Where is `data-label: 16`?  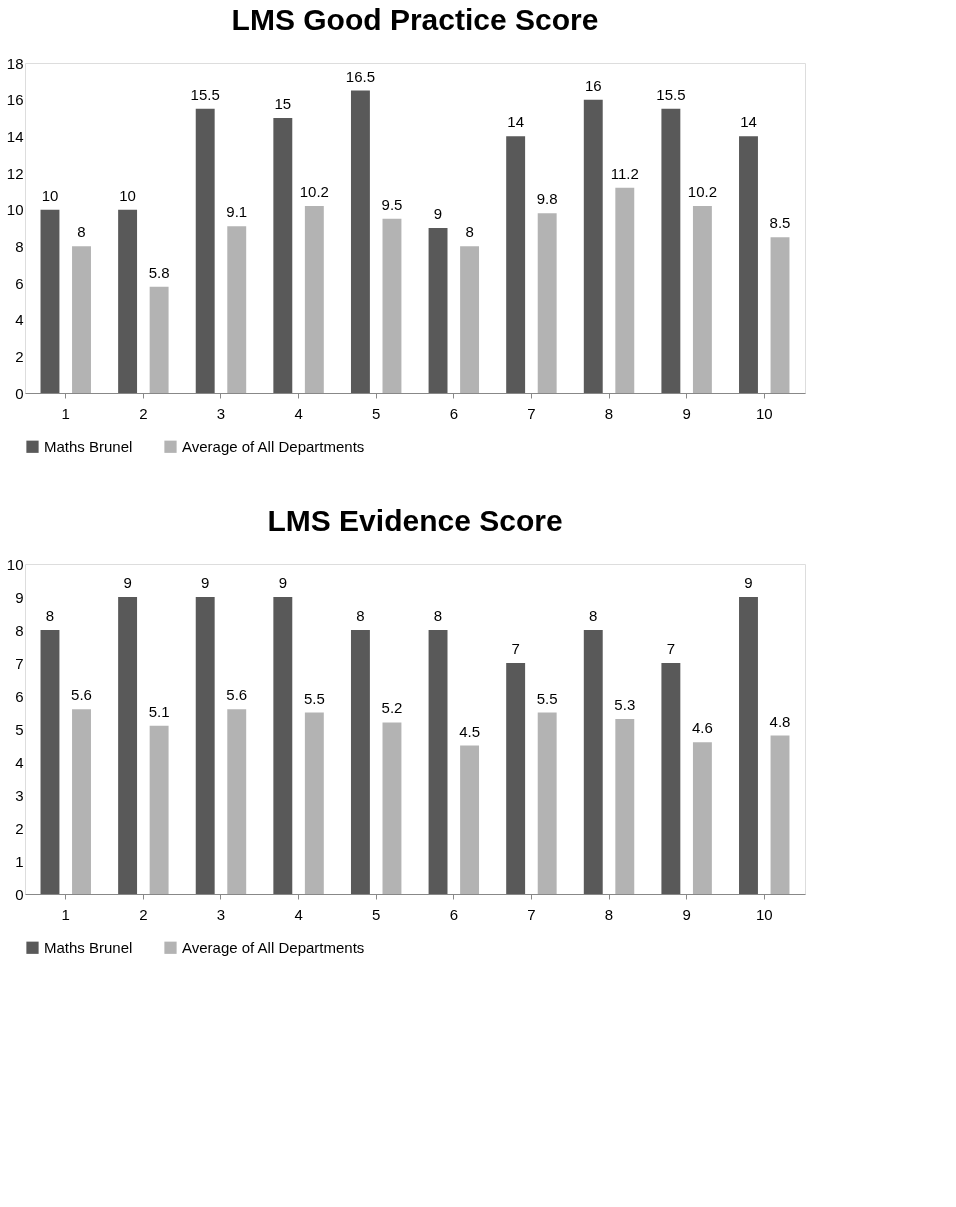 data-label: 16 is located at coordinates (593, 85).